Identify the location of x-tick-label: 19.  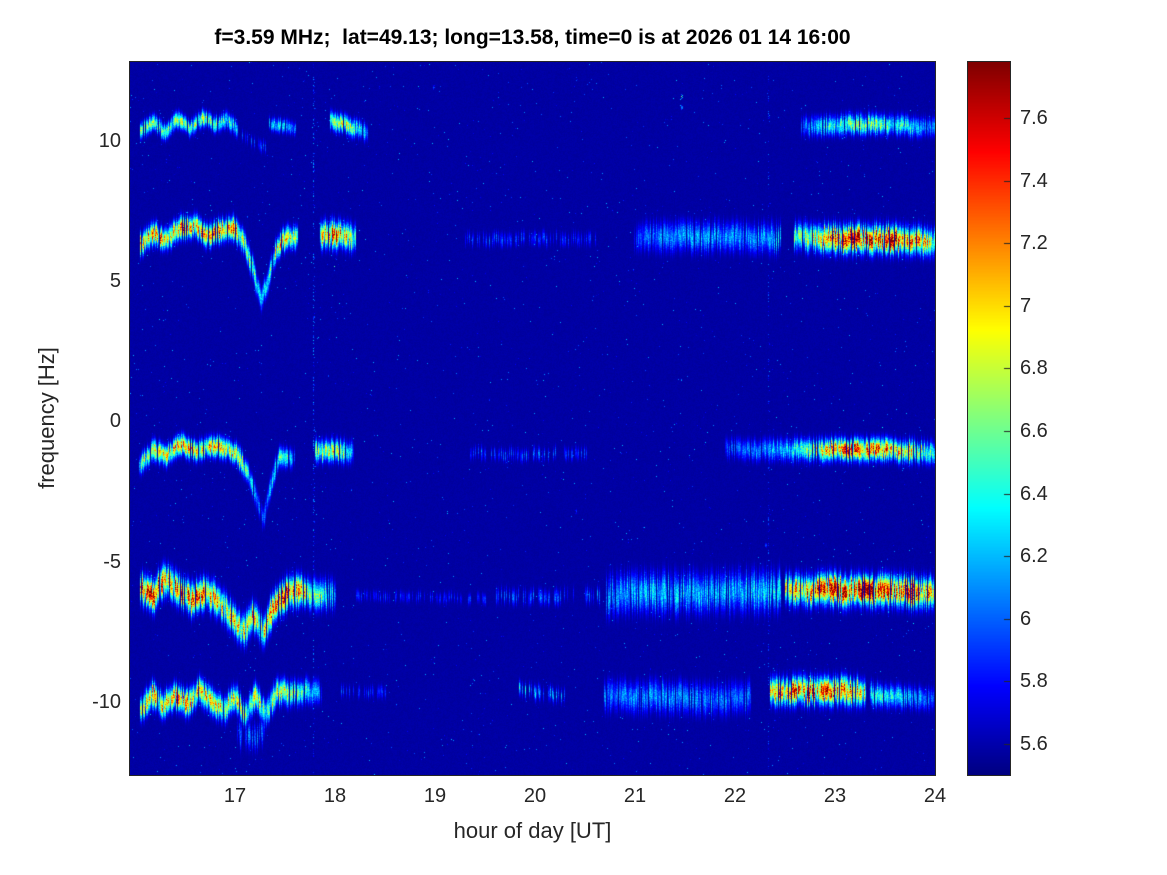
(435, 796).